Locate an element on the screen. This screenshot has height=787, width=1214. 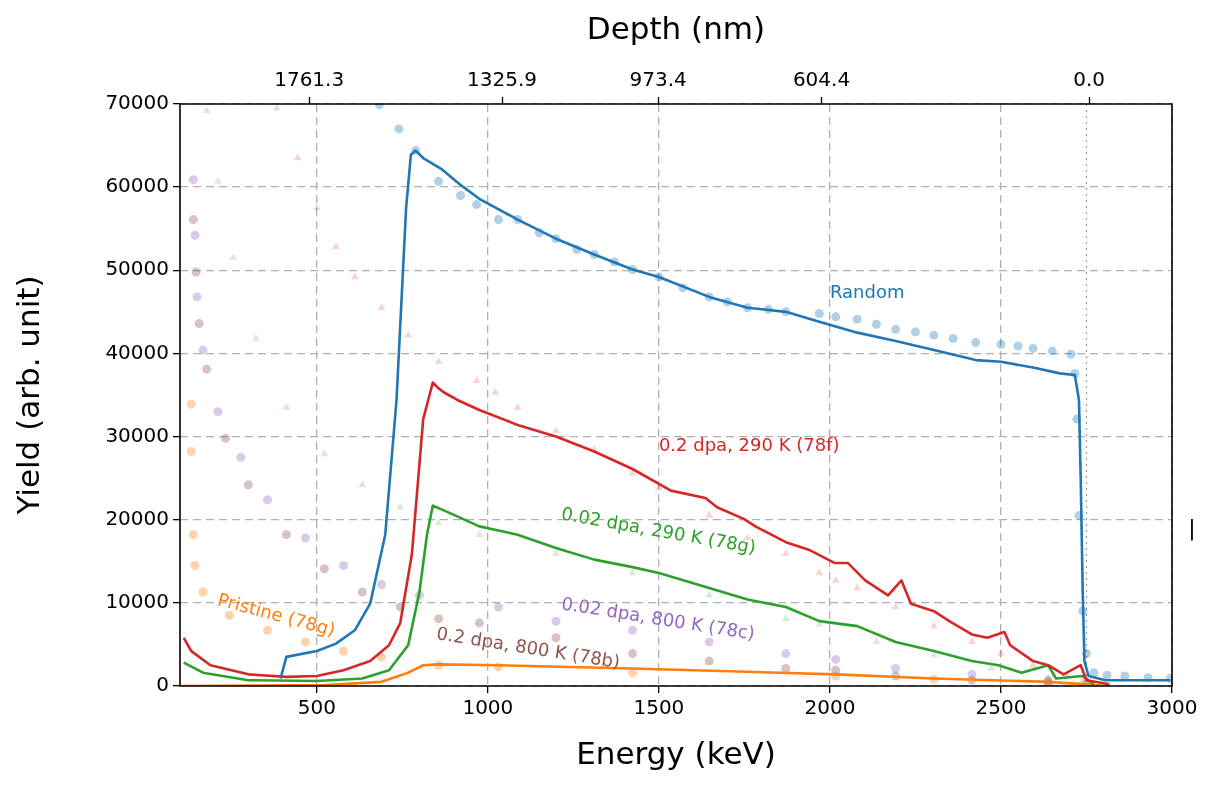
x2-tick-label: 604.4 is located at coordinates (821, 79).